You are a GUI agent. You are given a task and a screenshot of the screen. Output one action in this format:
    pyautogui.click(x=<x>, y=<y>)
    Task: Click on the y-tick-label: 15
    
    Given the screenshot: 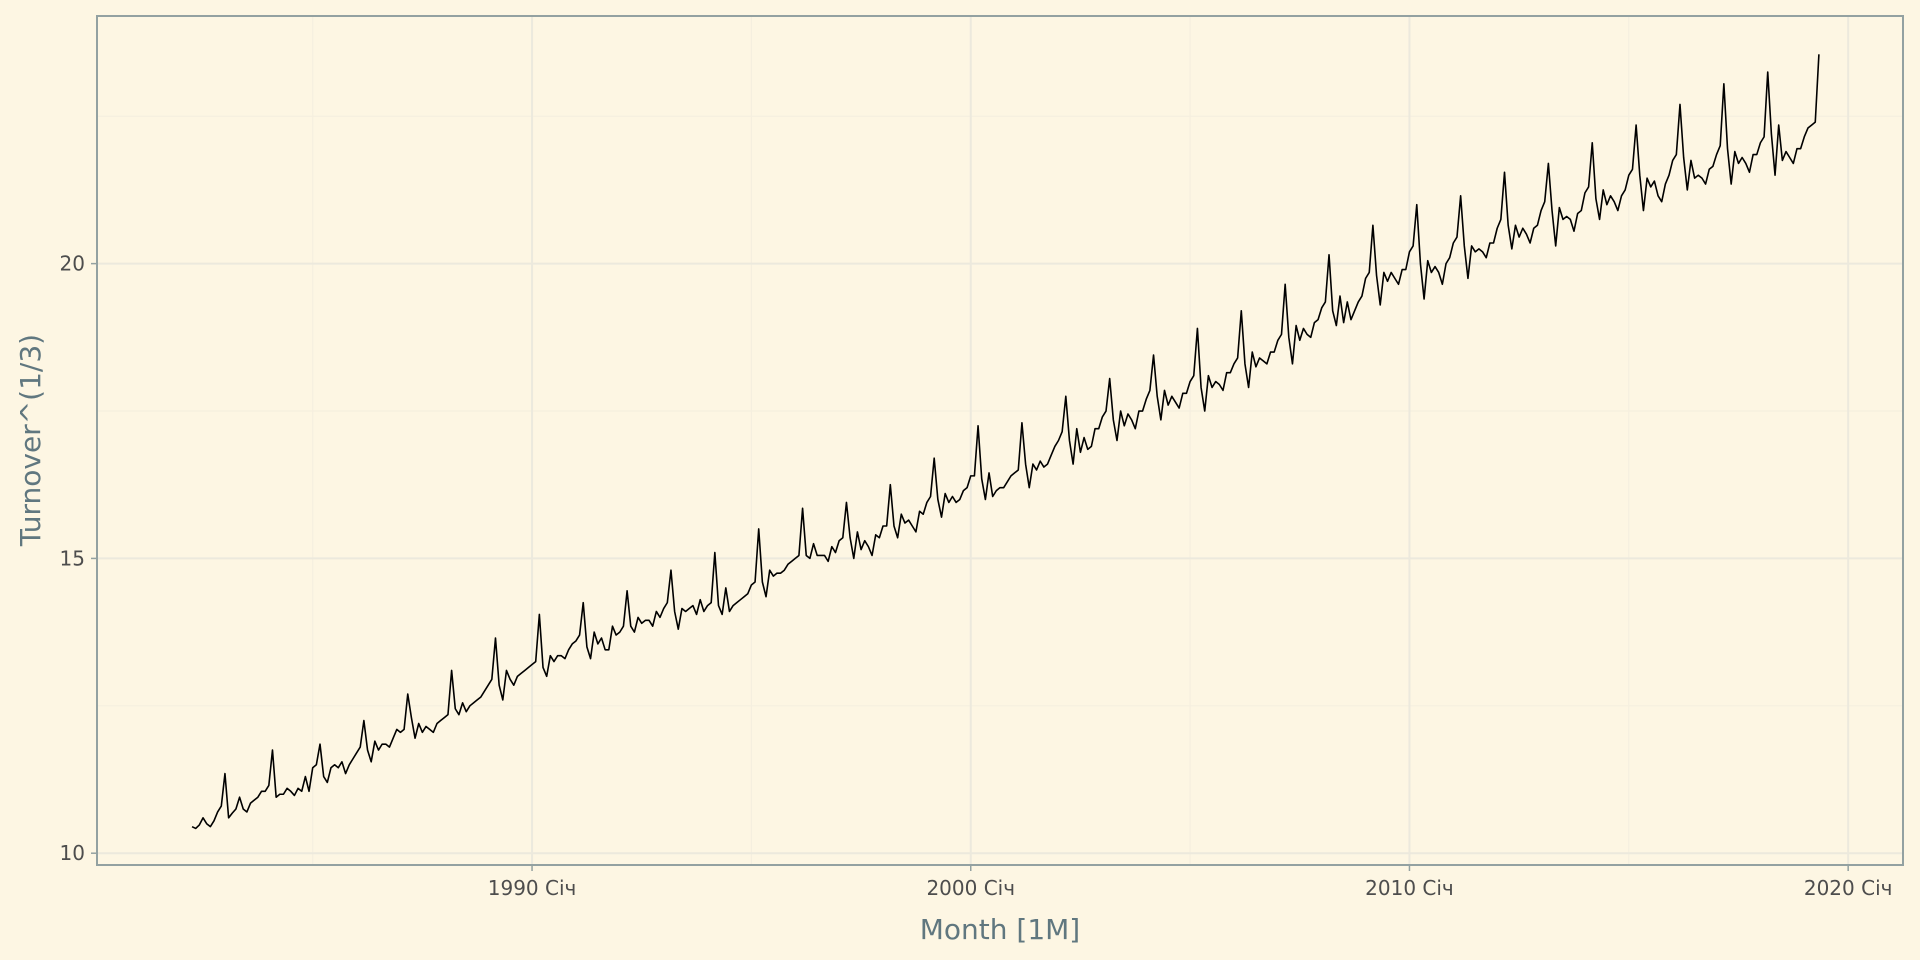 What is the action you would take?
    pyautogui.click(x=72, y=558)
    